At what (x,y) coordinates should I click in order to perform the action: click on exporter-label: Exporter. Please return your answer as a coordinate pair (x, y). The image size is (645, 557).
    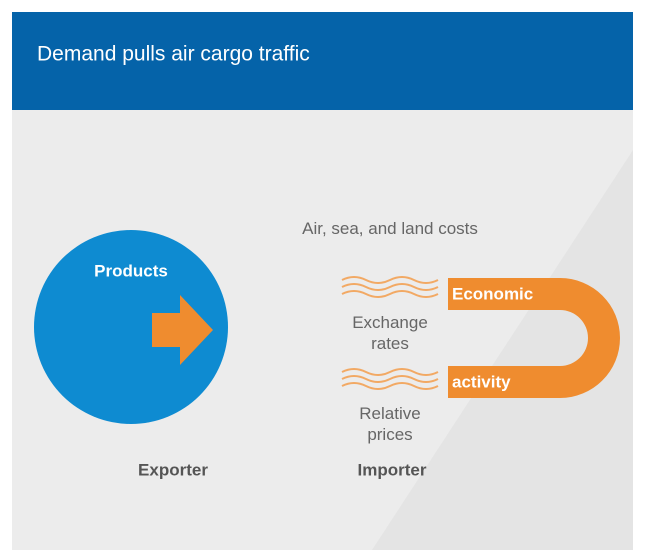
    Looking at the image, I should click on (173, 469).